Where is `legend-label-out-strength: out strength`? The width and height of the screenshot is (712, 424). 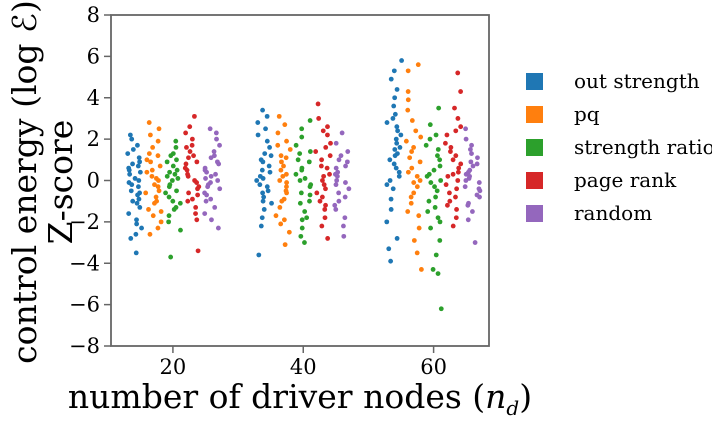
legend-label-out-strength: out strength is located at coordinates (637, 81).